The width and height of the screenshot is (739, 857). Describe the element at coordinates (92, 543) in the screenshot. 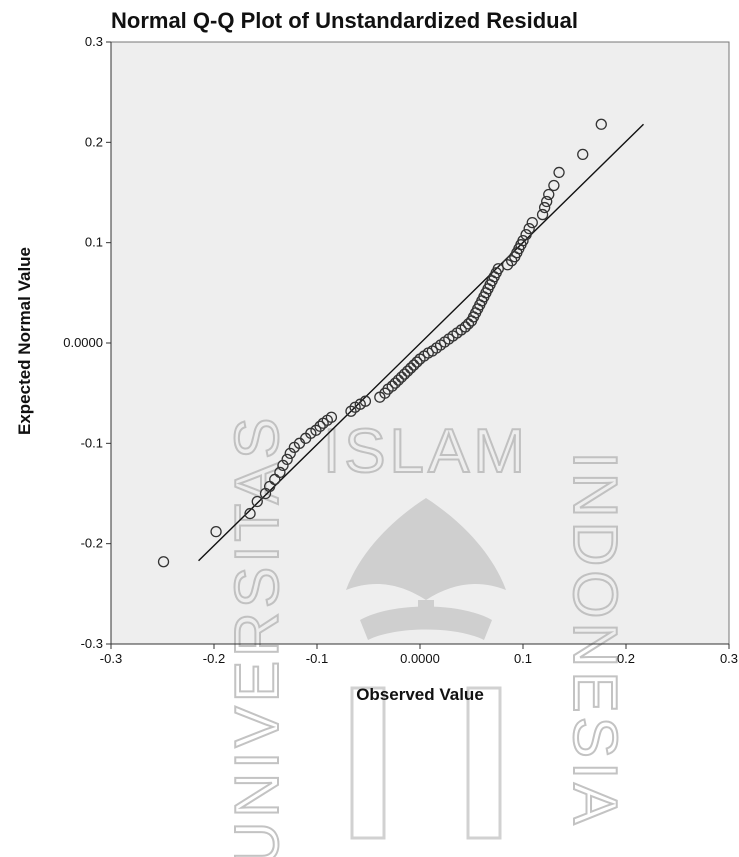

I see `y-tick-label: -0.2` at that location.